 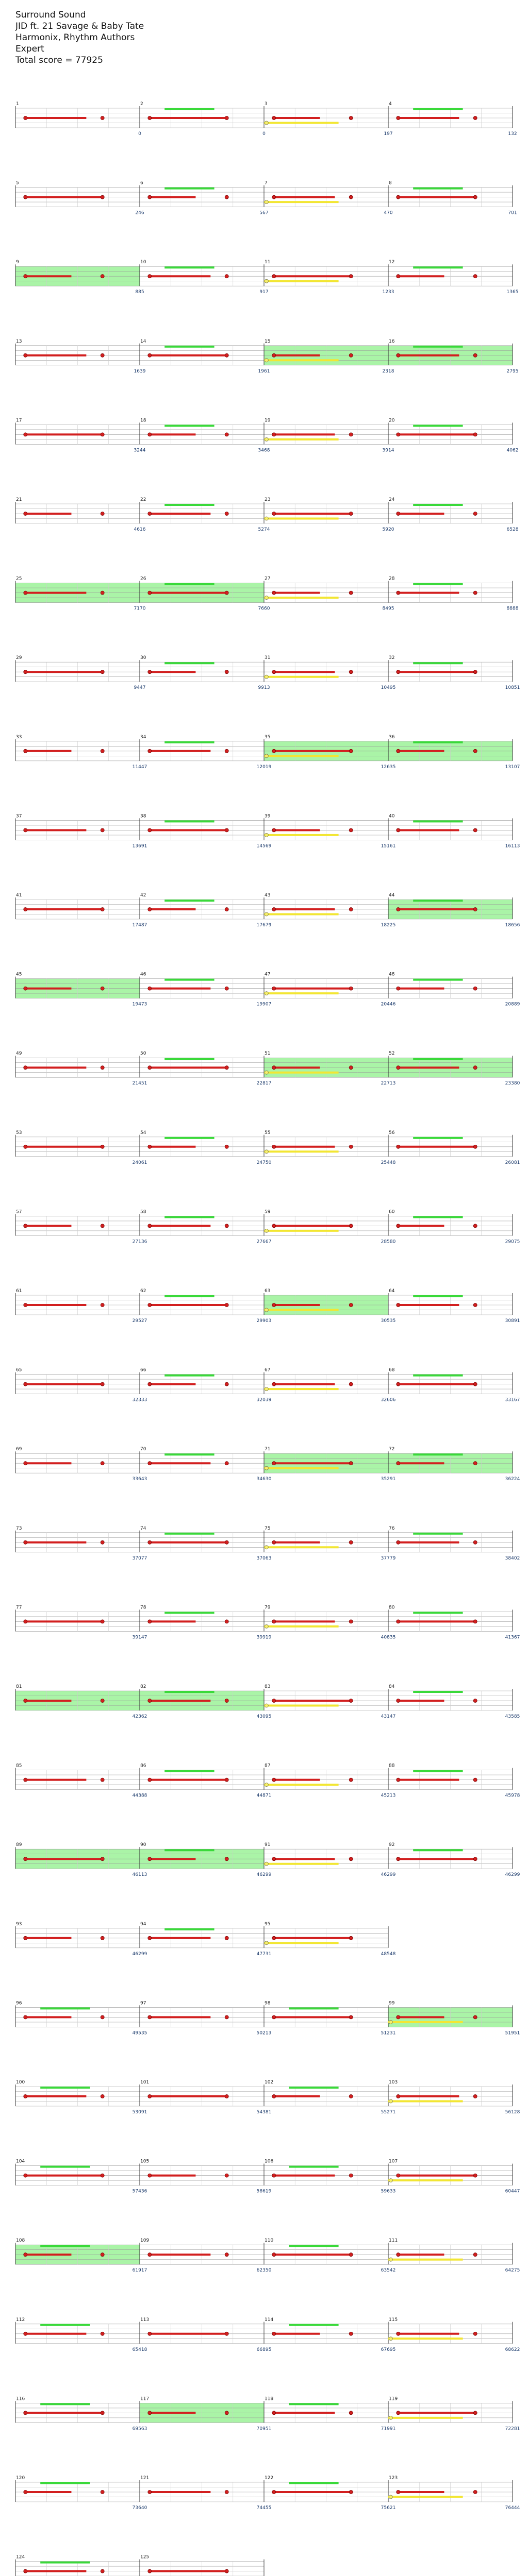 What do you see at coordinates (392, 499) in the screenshot?
I see `measure-number: 24` at bounding box center [392, 499].